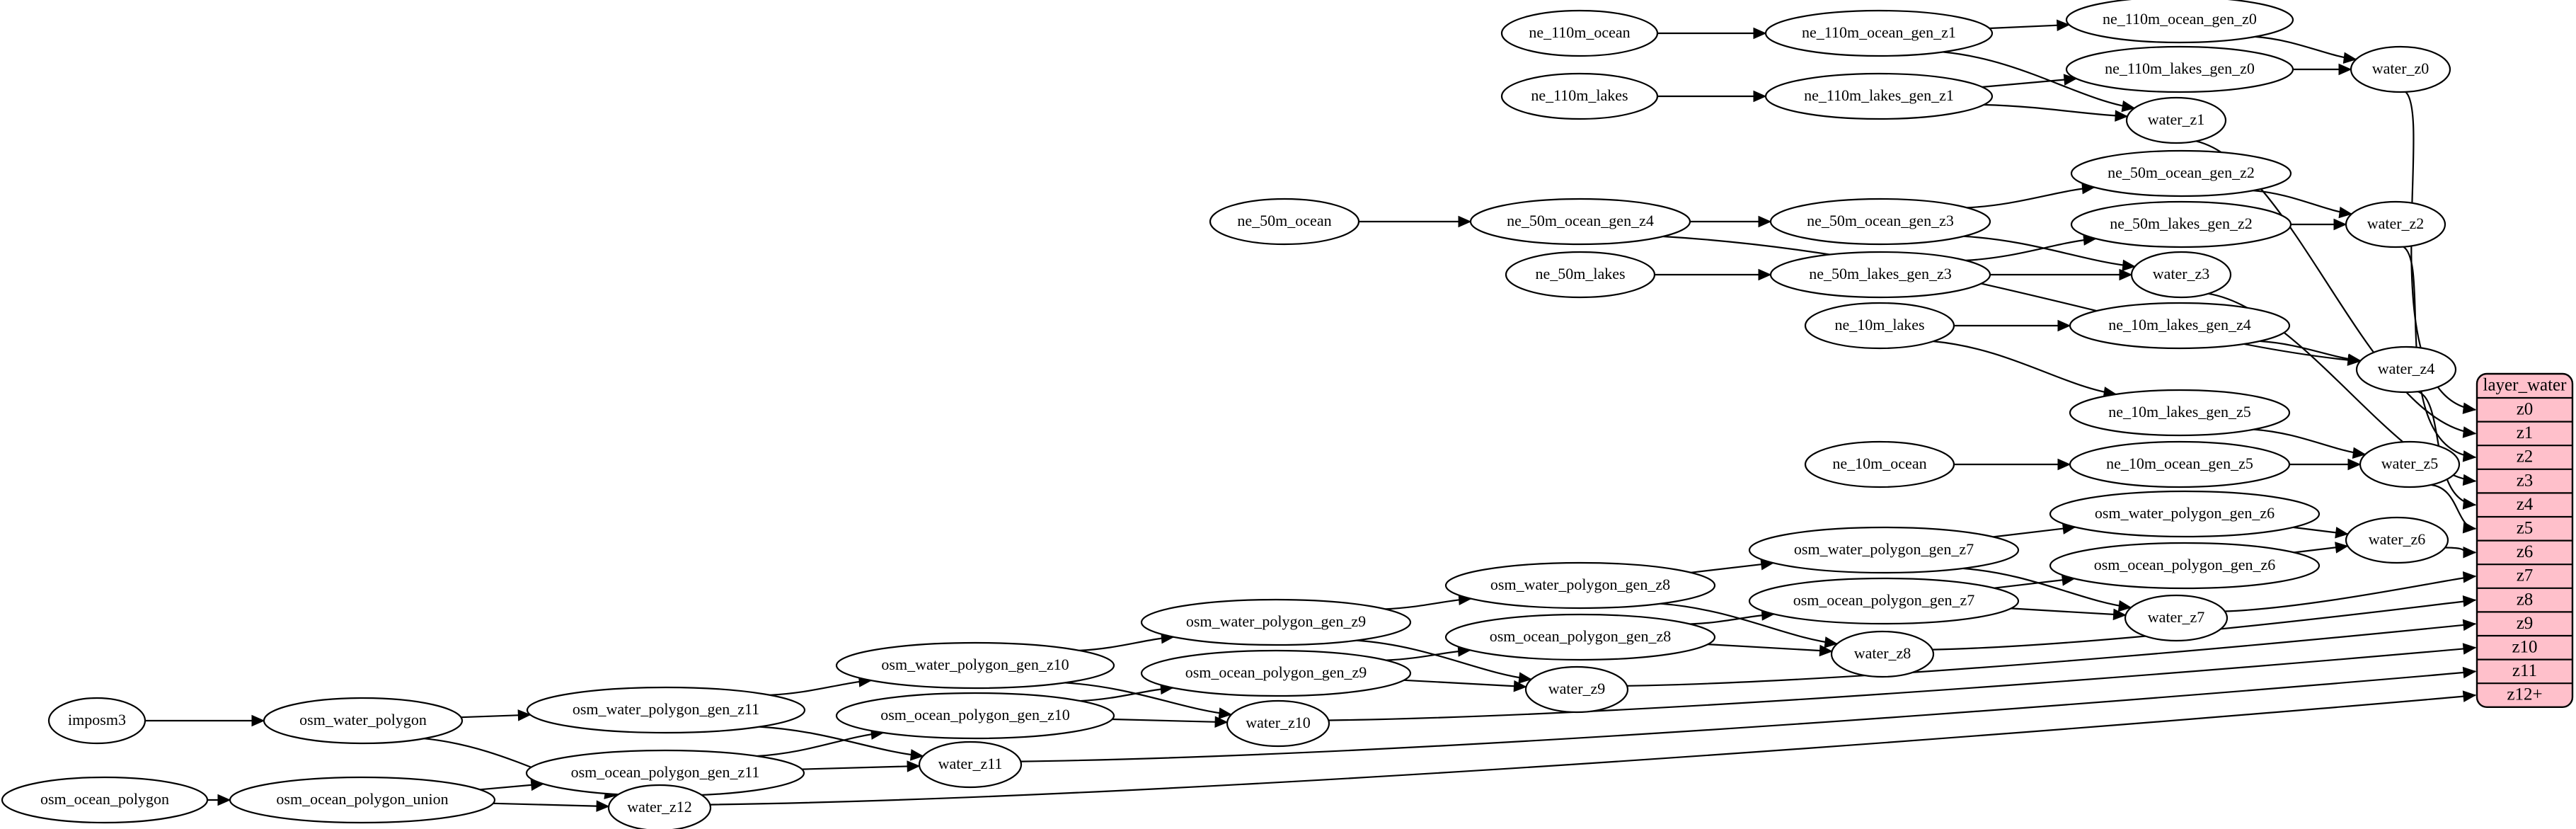 The image size is (2576, 829). Describe the element at coordinates (2525, 551) in the screenshot. I see `record-row-z6: z6` at that location.